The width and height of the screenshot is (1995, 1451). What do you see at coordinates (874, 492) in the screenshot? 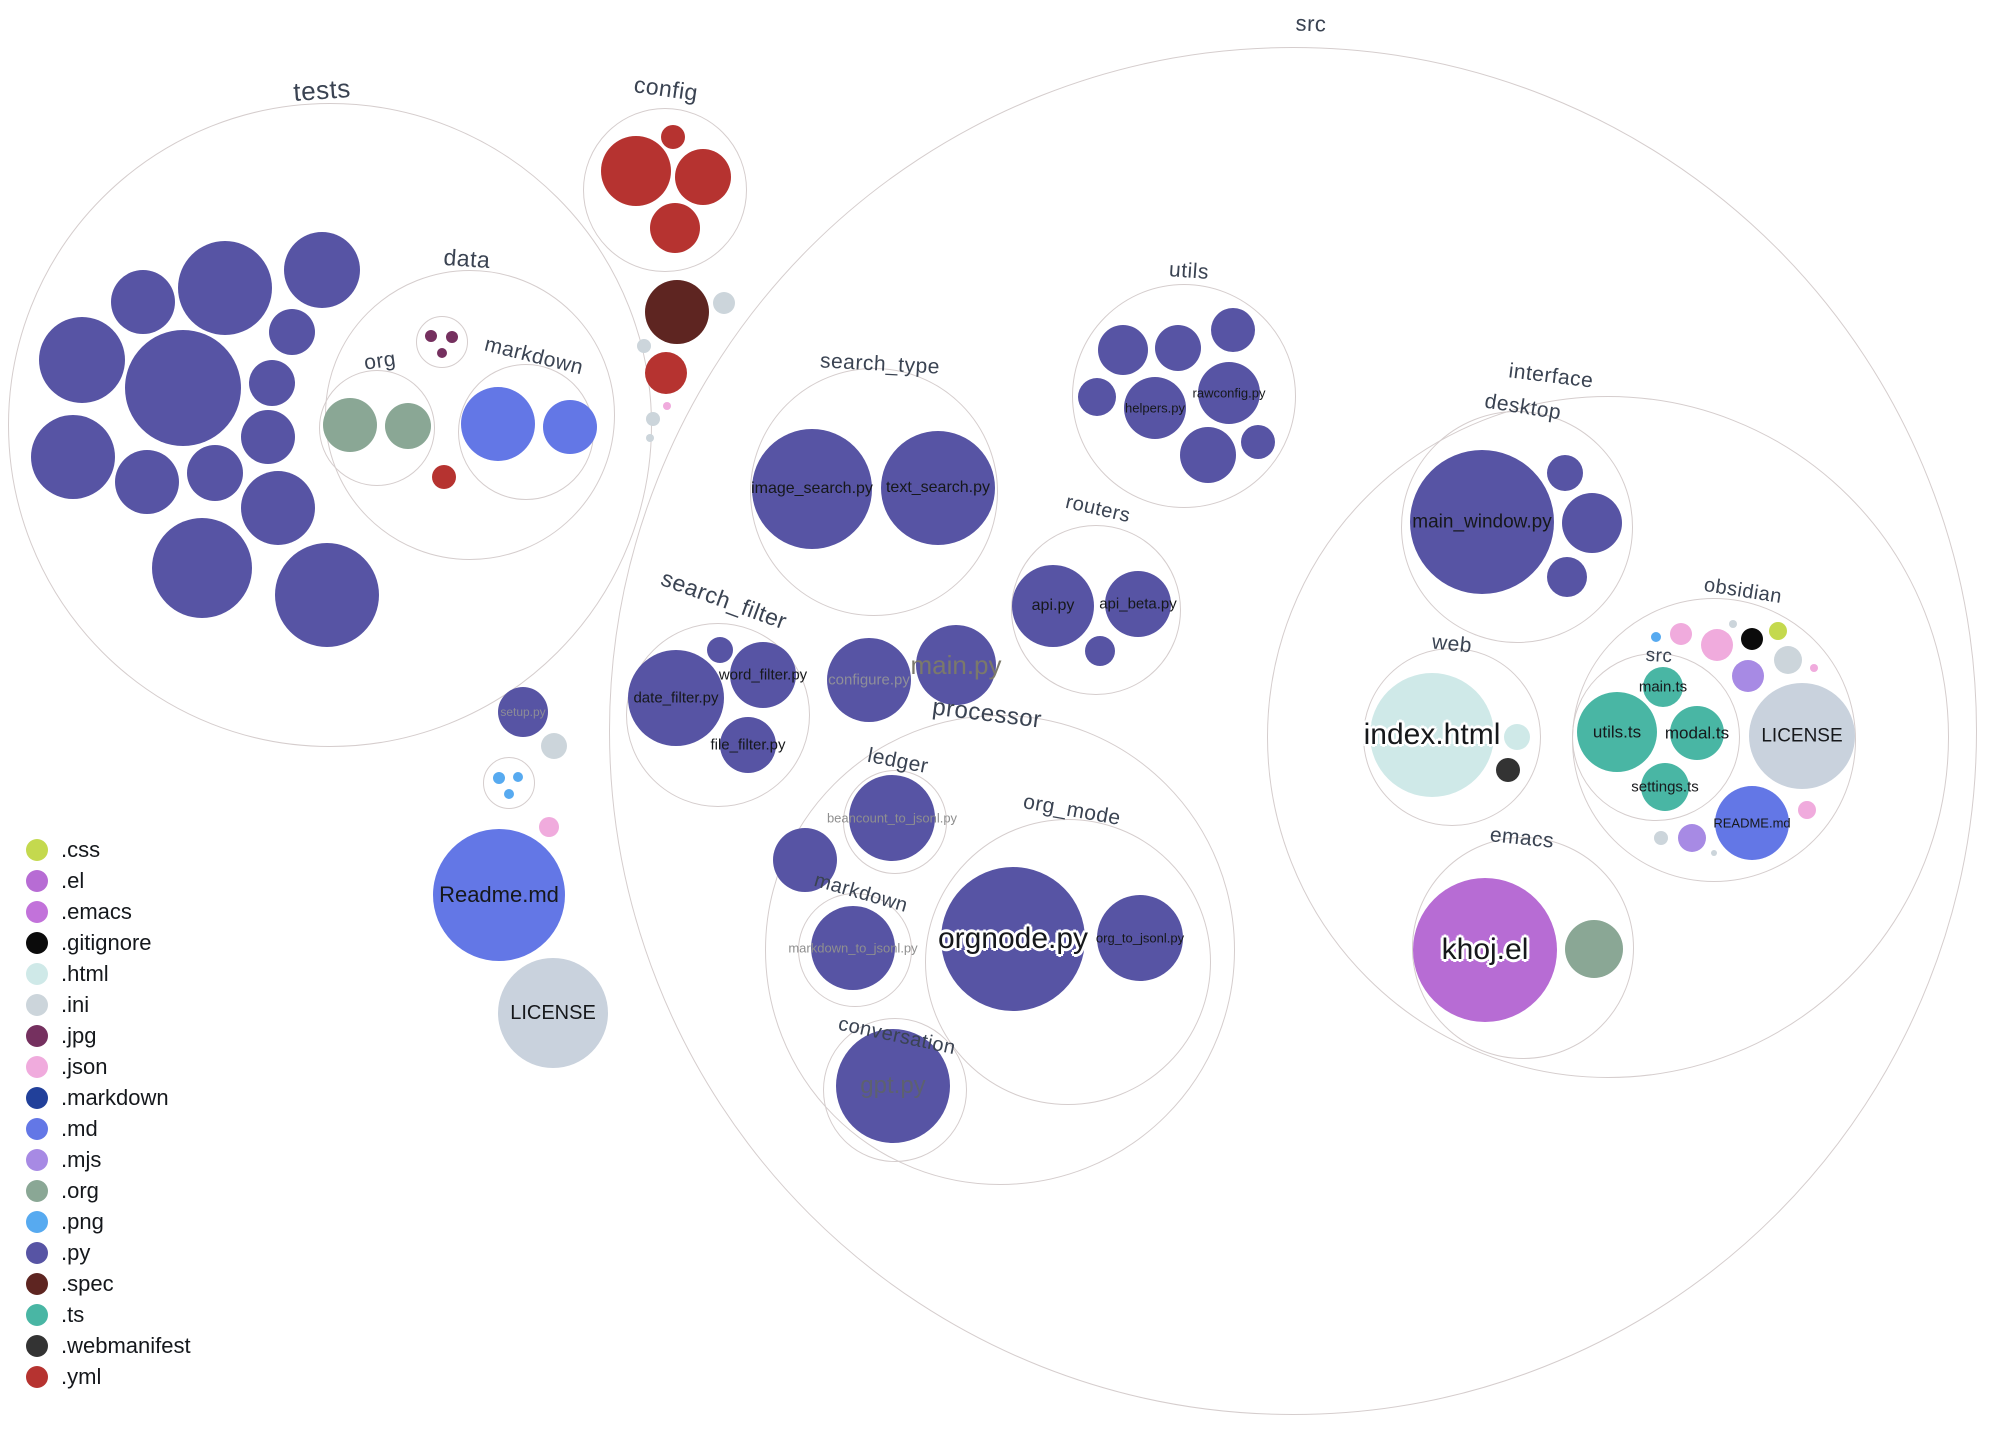
I see `folder-circle-search-type` at bounding box center [874, 492].